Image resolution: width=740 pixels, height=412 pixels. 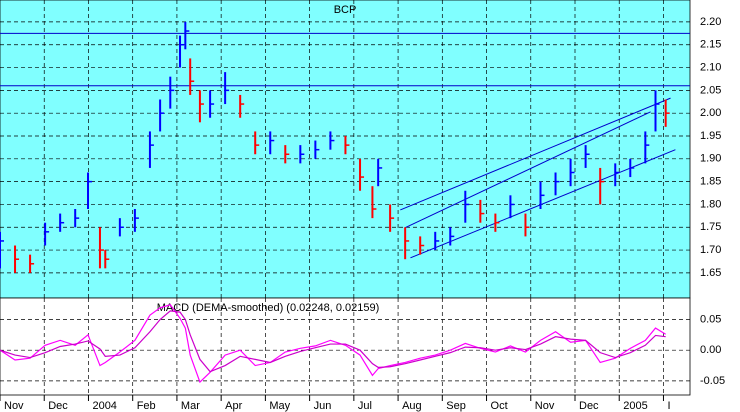 I want to click on x-tick-label: Jul, so click(x=365, y=406).